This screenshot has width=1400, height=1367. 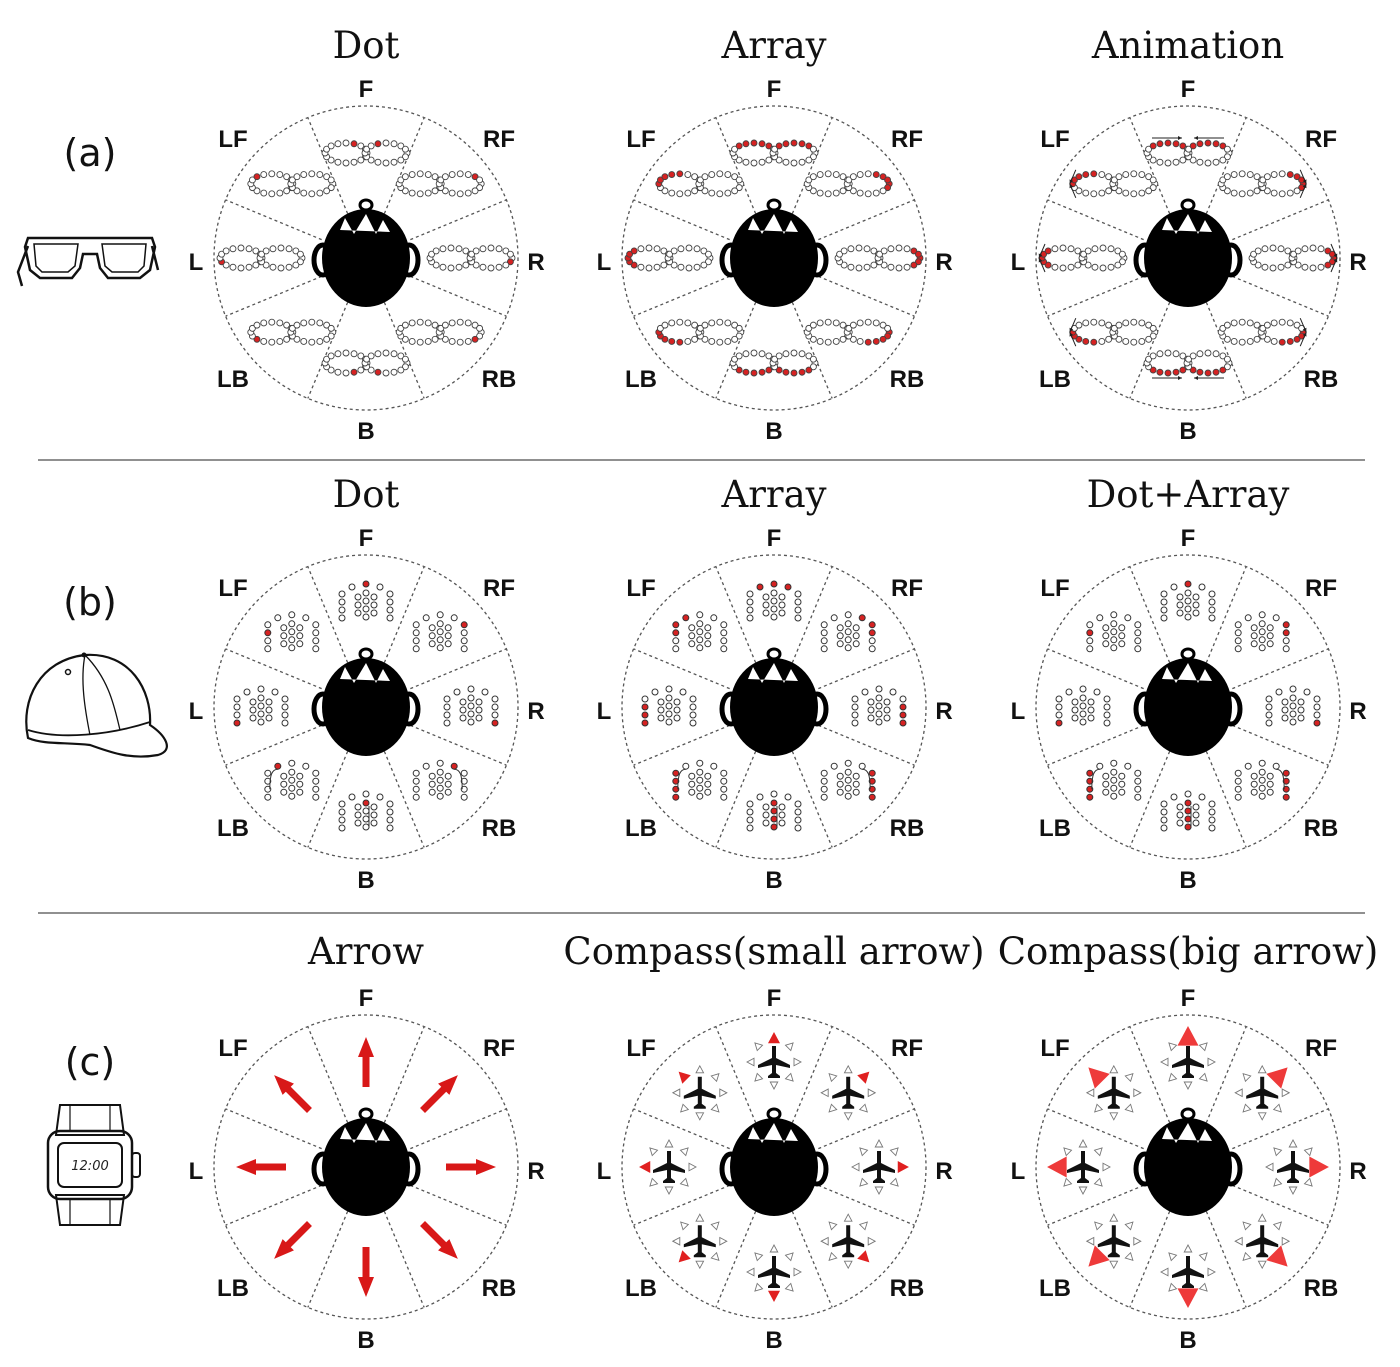 I want to click on panel-cap-dotarray: Dot+Array F RF R RB B LB L LF, so click(x=1189, y=683).